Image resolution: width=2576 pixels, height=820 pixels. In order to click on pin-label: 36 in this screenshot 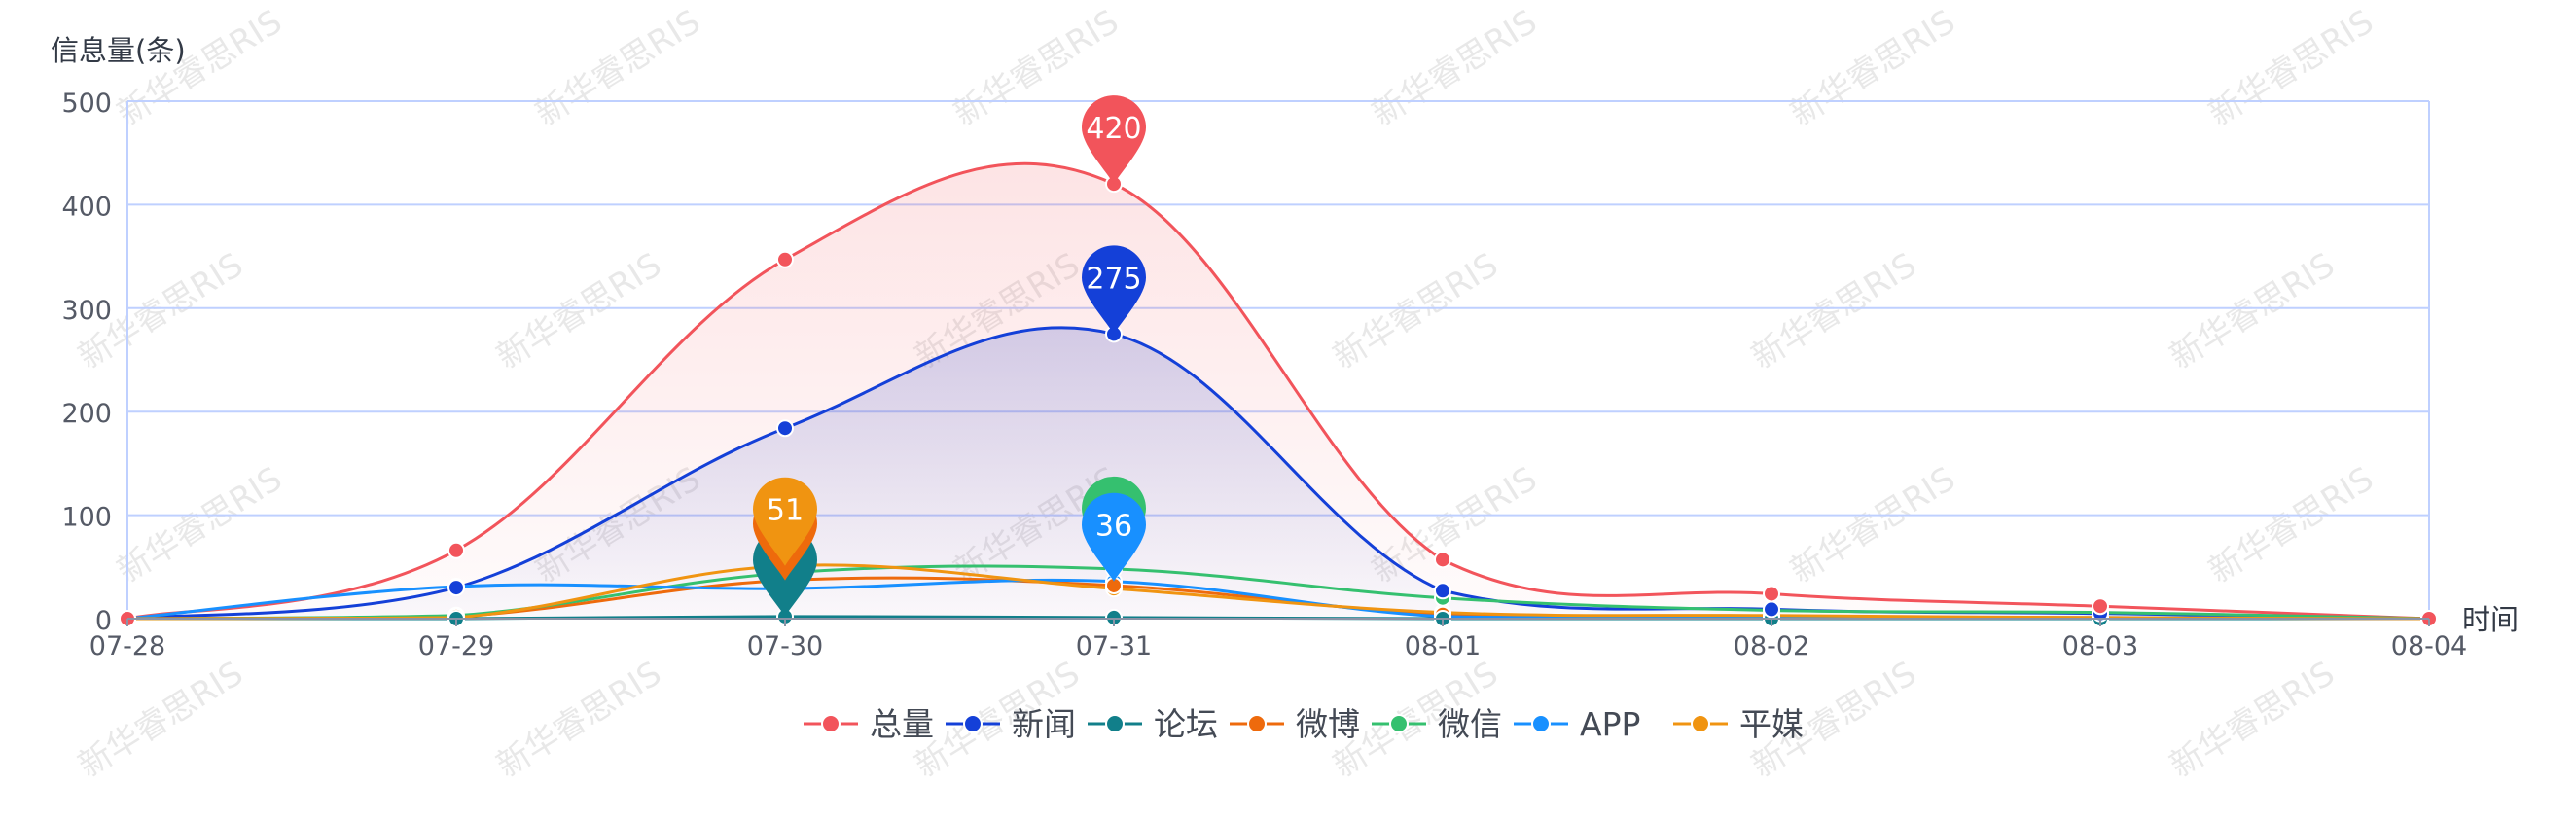, I will do `click(1113, 527)`.